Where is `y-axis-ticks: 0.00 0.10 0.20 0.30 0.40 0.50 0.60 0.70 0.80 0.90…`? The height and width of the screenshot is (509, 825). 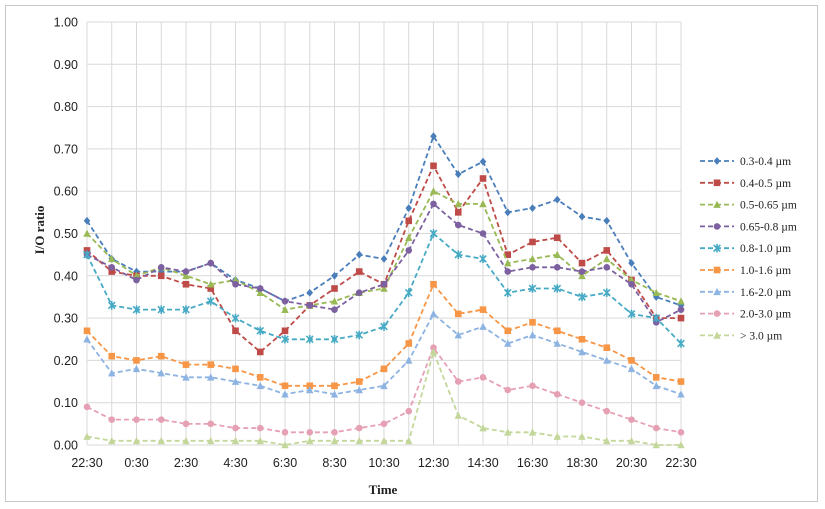
y-axis-ticks: 0.00 0.10 0.20 0.30 0.40 0.50 0.60 0.70 0.80 0.90… is located at coordinates (66, 234).